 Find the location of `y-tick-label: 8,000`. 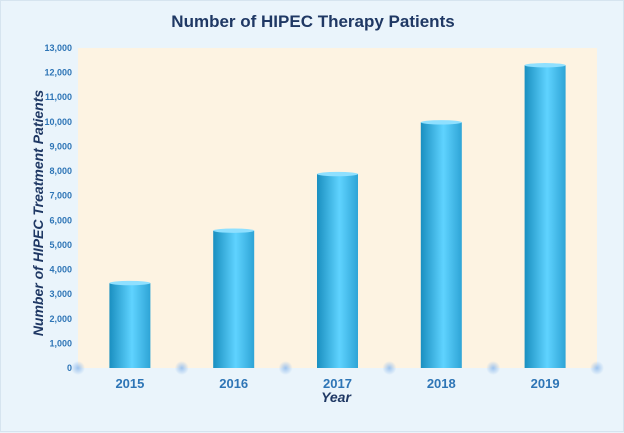

y-tick-label: 8,000 is located at coordinates (60, 171).